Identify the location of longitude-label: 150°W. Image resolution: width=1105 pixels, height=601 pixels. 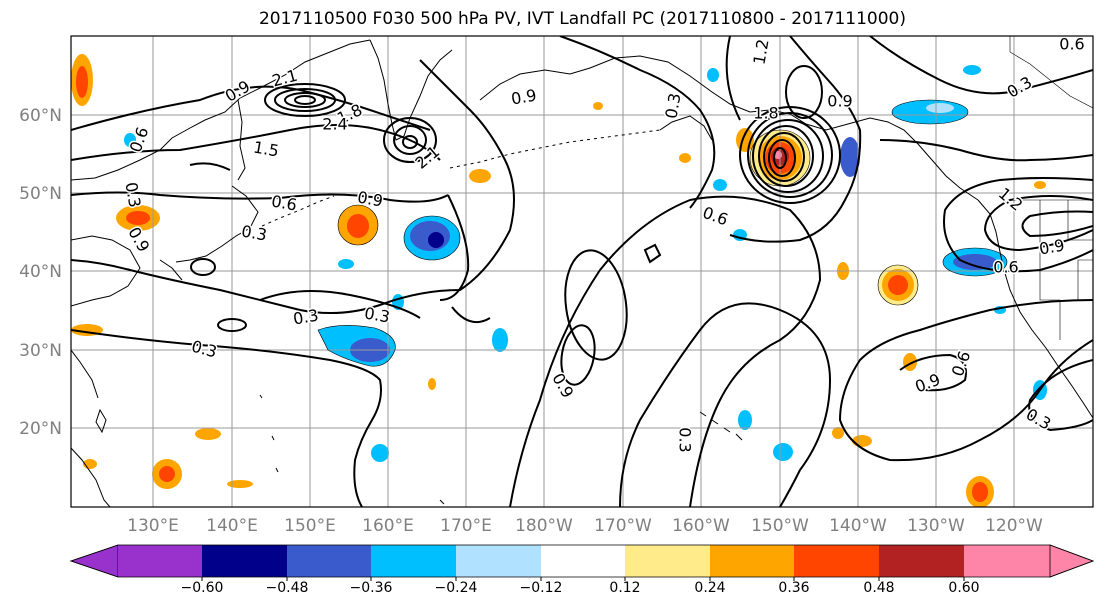
(780, 526).